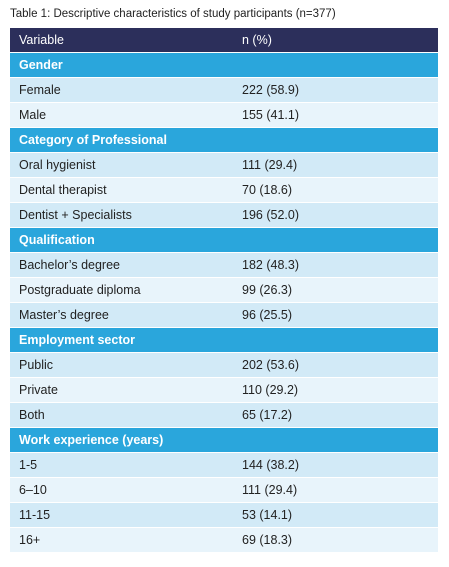 The image size is (449, 567). What do you see at coordinates (335, 190) in the screenshot?
I see `value-cell: 70 (18.6)` at bounding box center [335, 190].